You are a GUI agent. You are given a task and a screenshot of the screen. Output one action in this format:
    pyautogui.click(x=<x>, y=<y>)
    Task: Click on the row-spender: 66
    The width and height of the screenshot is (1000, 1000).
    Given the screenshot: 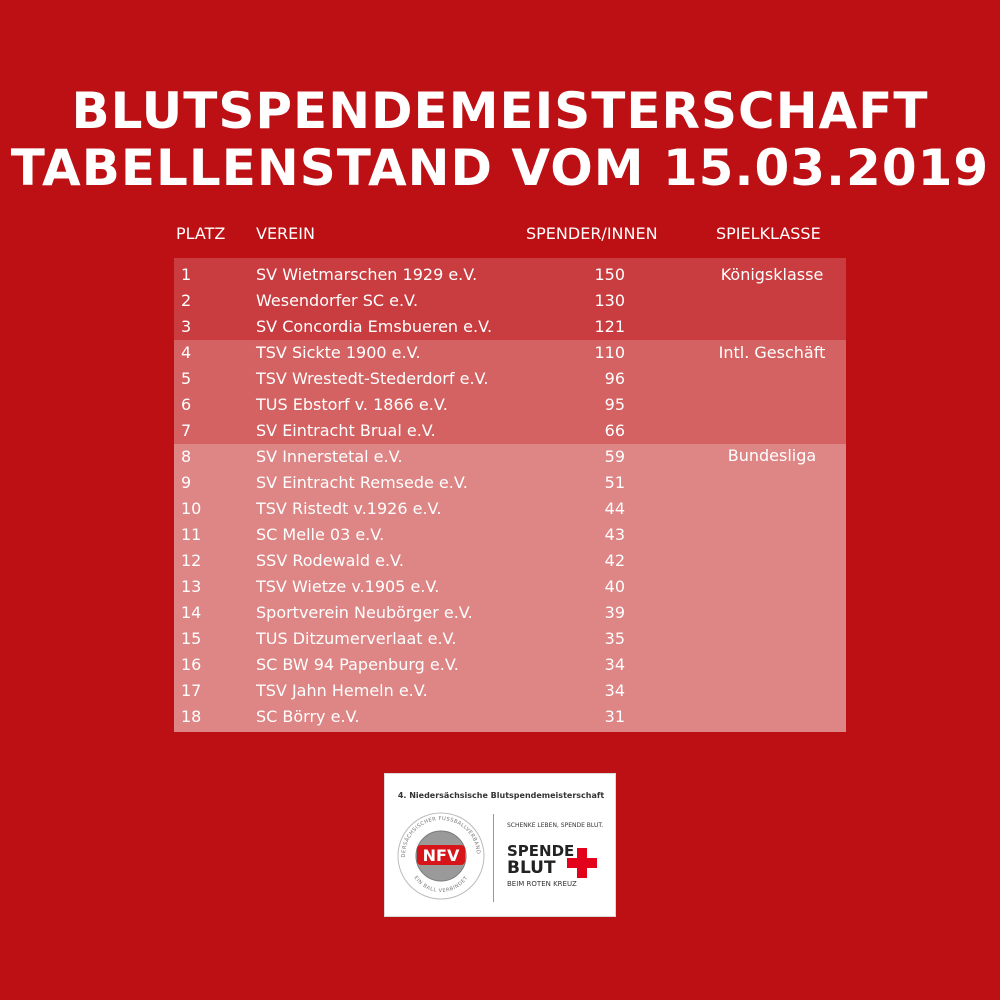 What is the action you would take?
    pyautogui.click(x=614, y=430)
    